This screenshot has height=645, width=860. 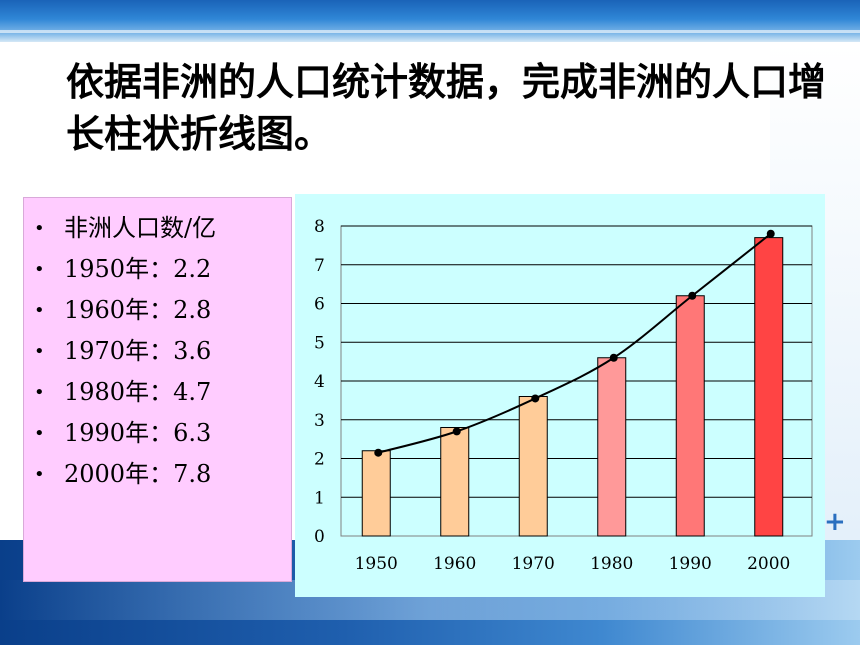 I want to click on list-item: • 1950年：2.2, so click(x=162, y=269).